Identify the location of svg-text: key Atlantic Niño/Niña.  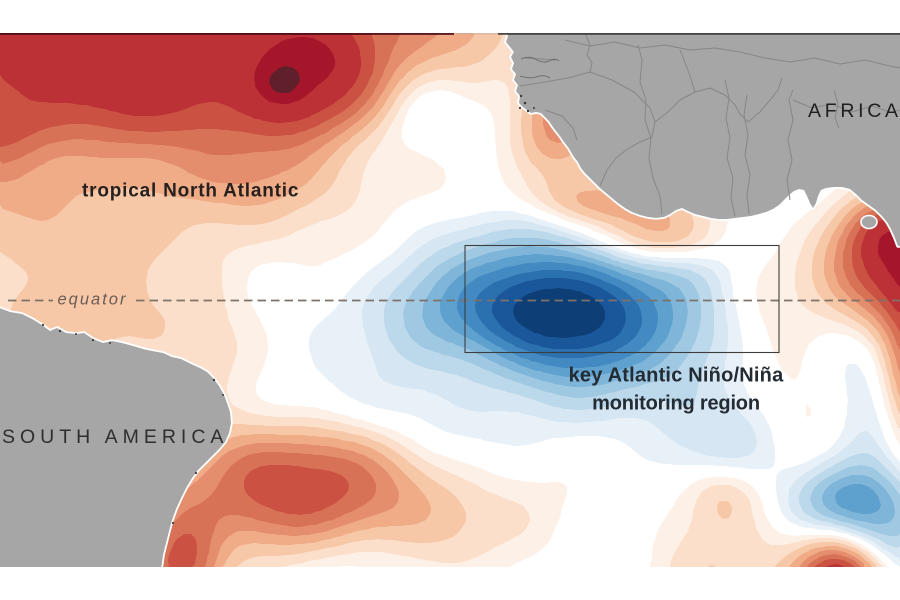
(676, 376).